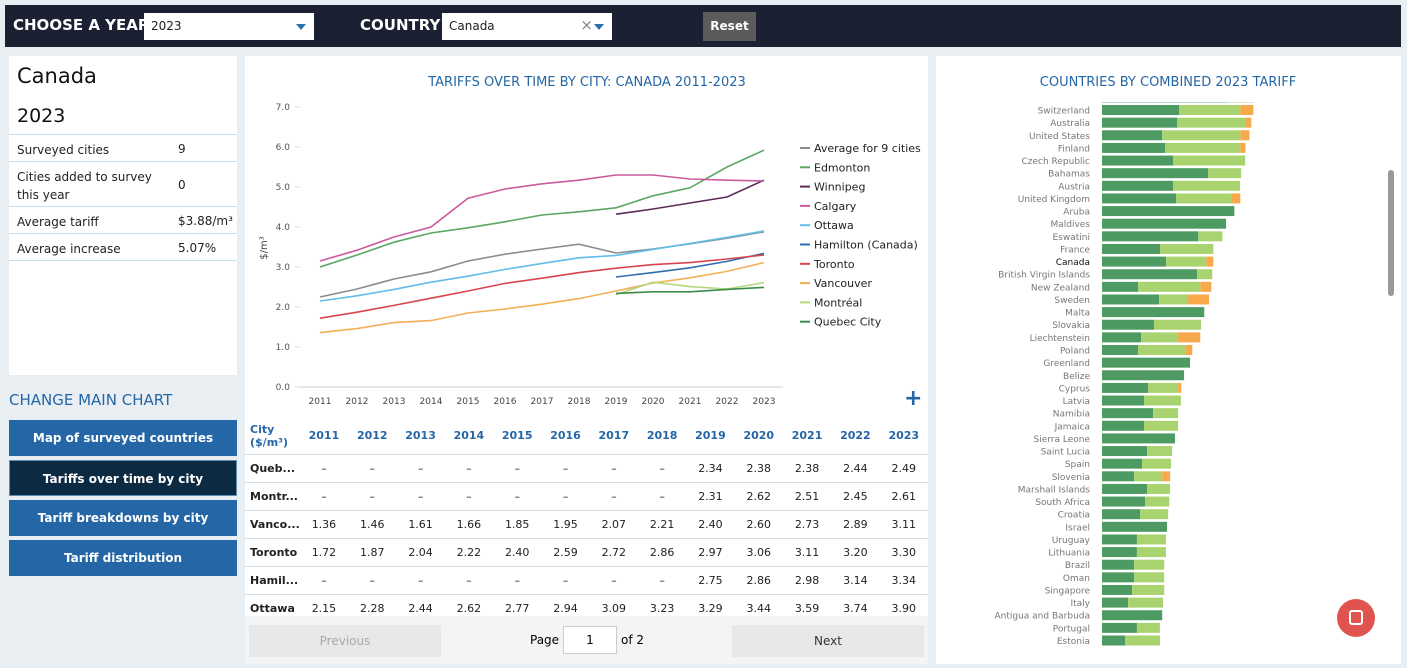  Describe the element at coordinates (123, 478) in the screenshot. I see `nav-button: Tariffs over time by city` at that location.